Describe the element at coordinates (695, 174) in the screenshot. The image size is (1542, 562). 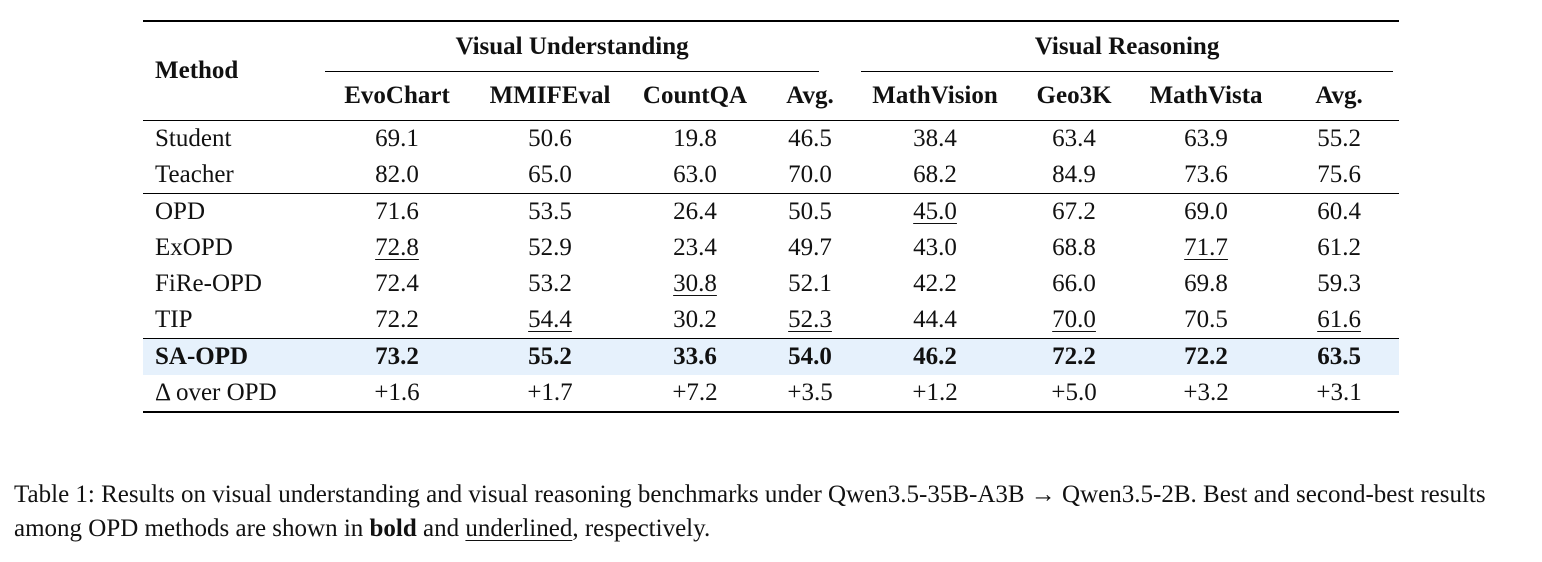
I see `value-cell: 63.0` at that location.